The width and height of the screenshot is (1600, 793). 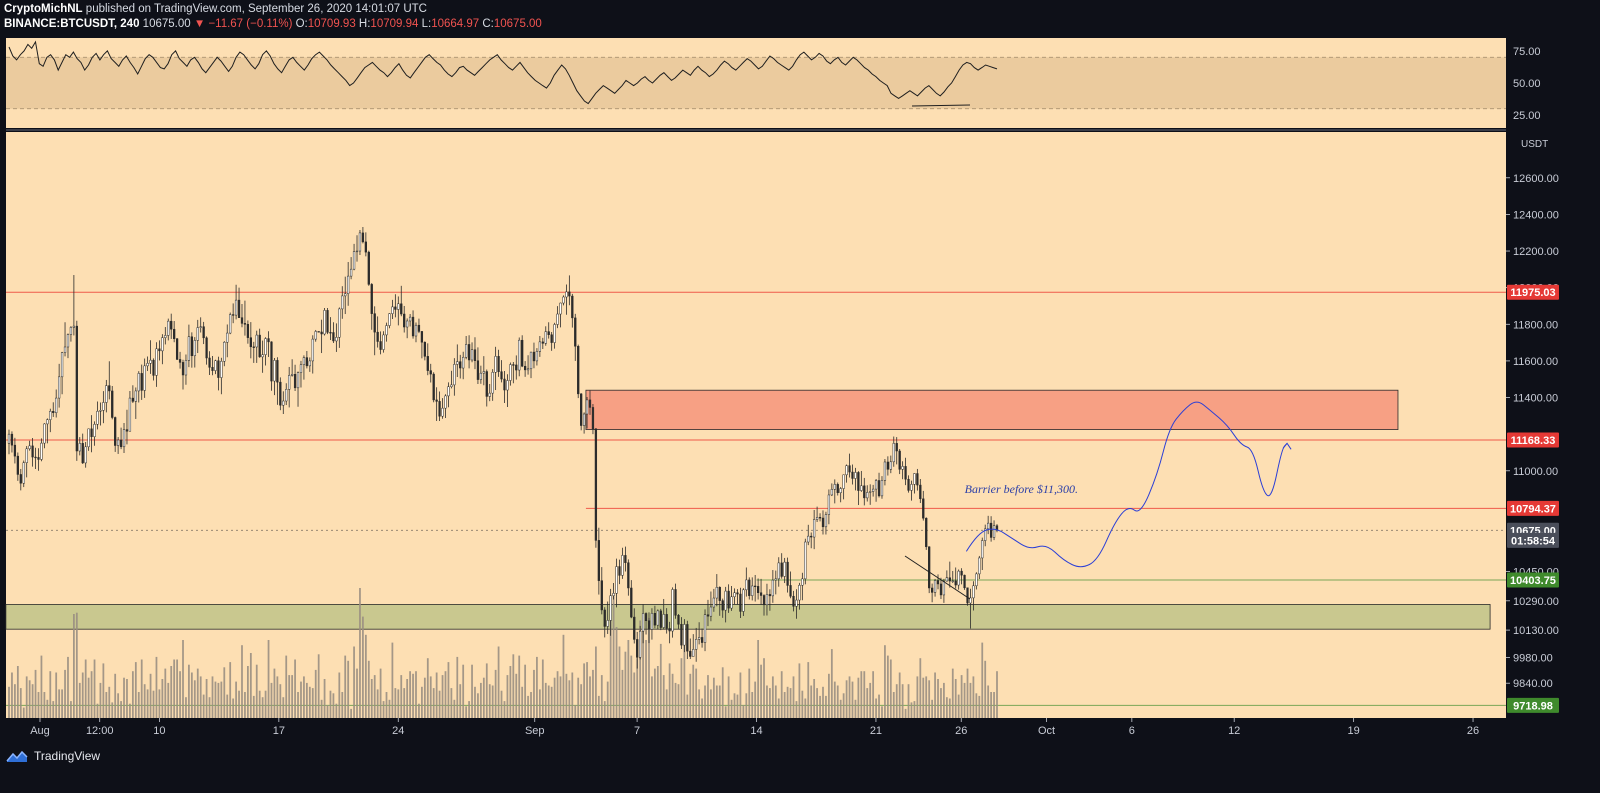 What do you see at coordinates (1535, 472) in the screenshot?
I see `price-tick-label: 11000.00` at bounding box center [1535, 472].